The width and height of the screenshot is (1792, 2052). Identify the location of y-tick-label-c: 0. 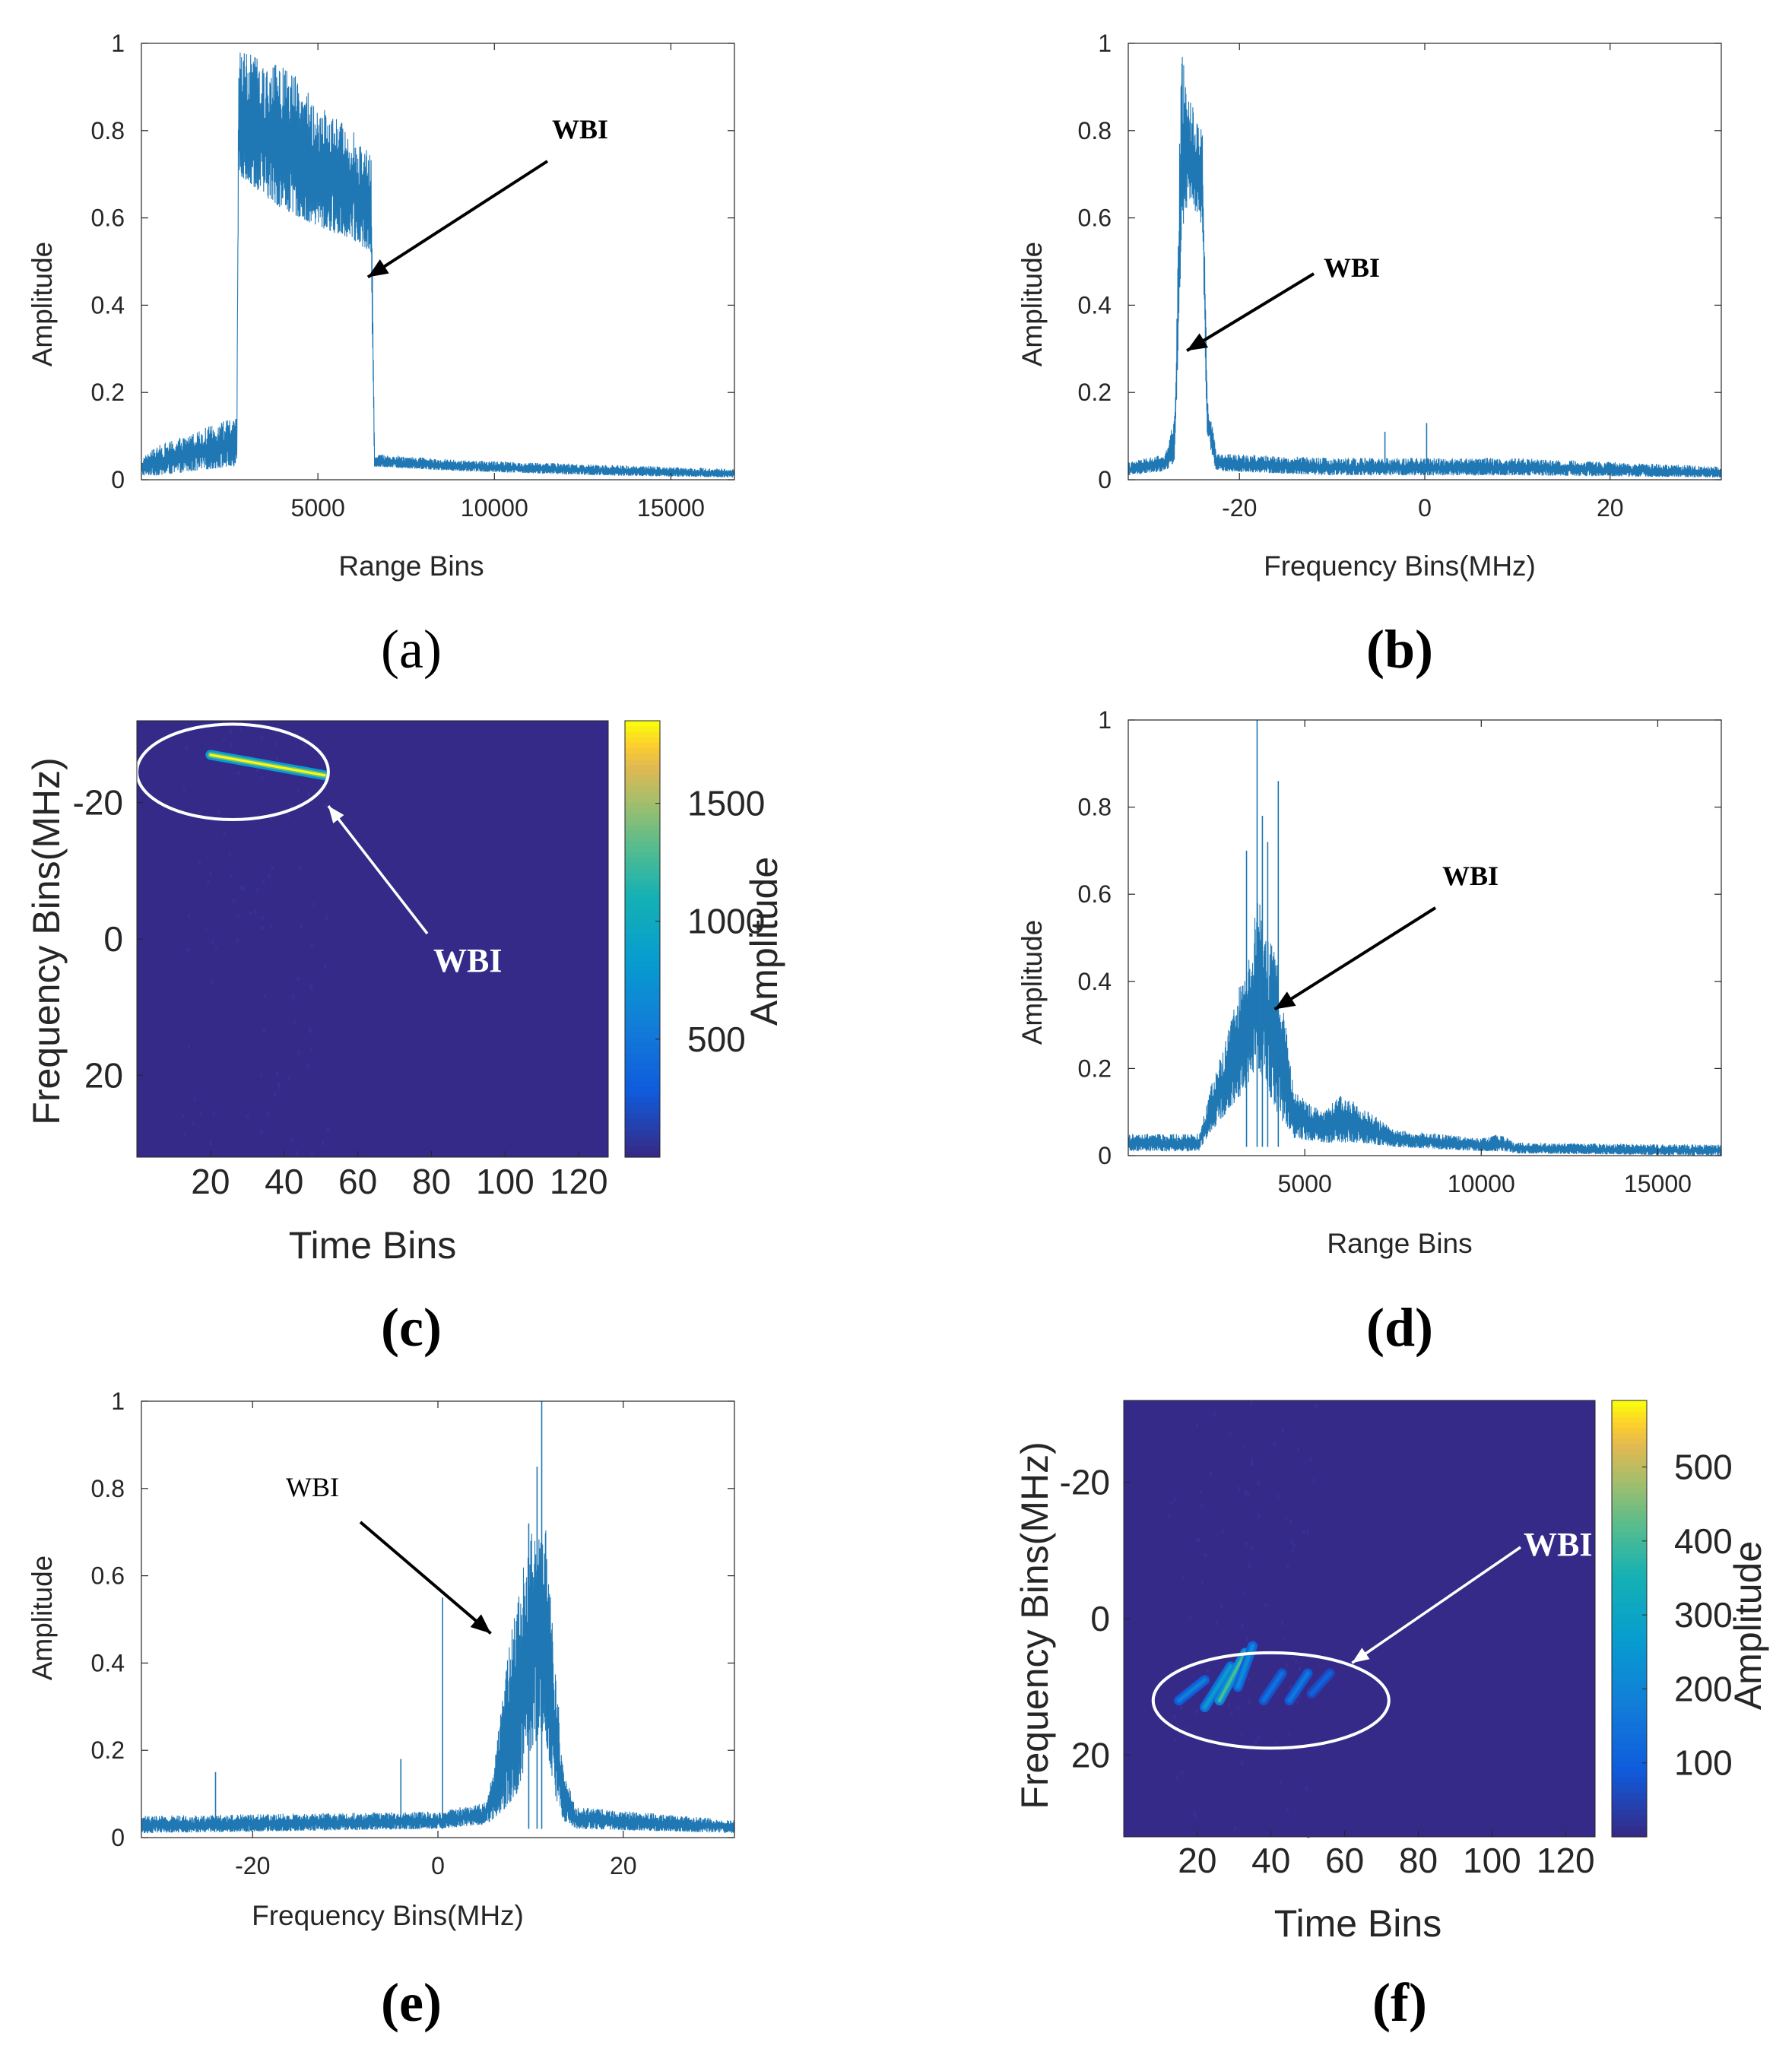
(113, 939).